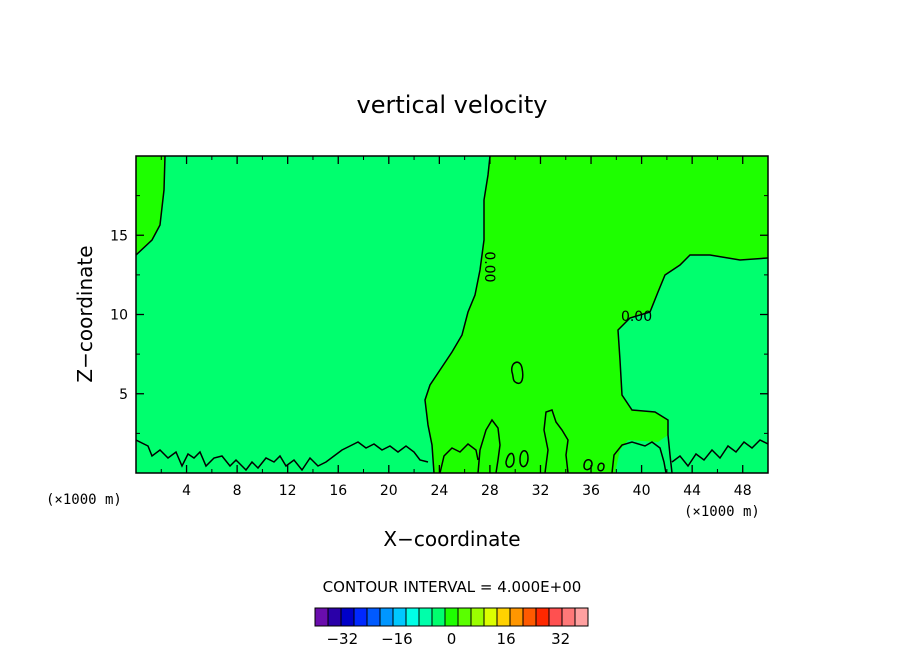  I want to click on x-tick-label: 16, so click(338, 491).